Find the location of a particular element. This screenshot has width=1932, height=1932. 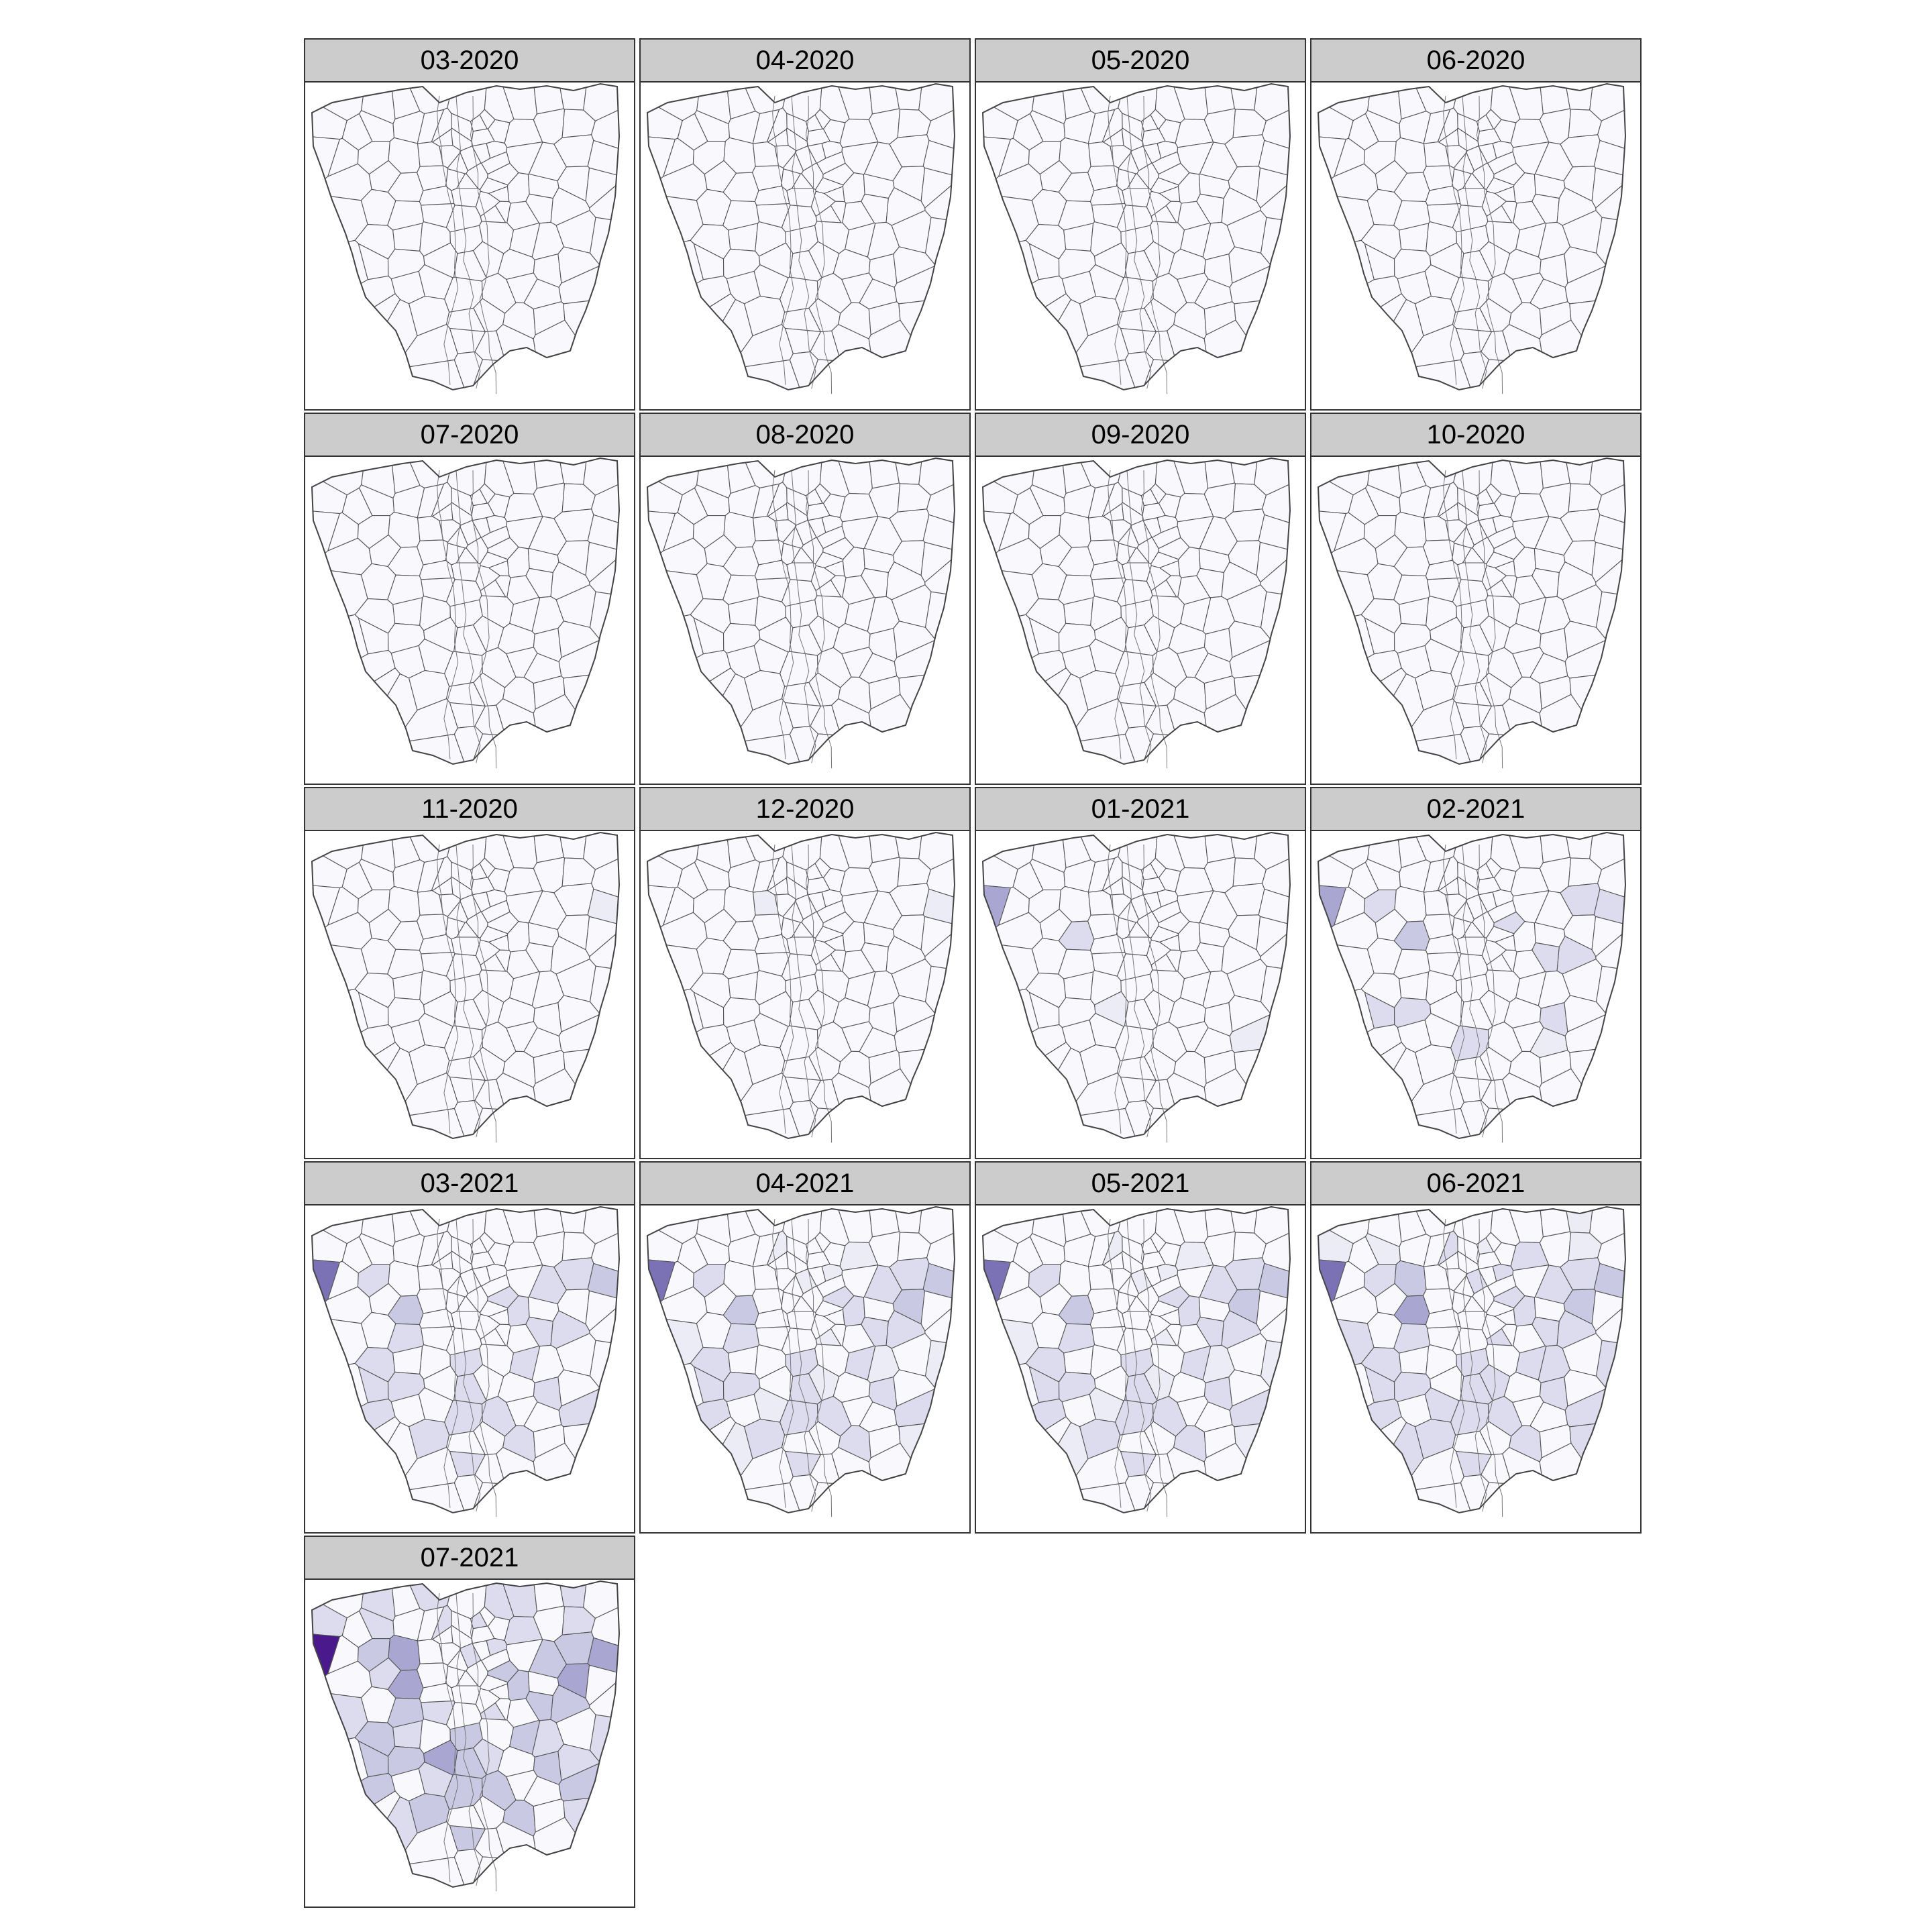

panel-label: 05-2021 is located at coordinates (1140, 1183).